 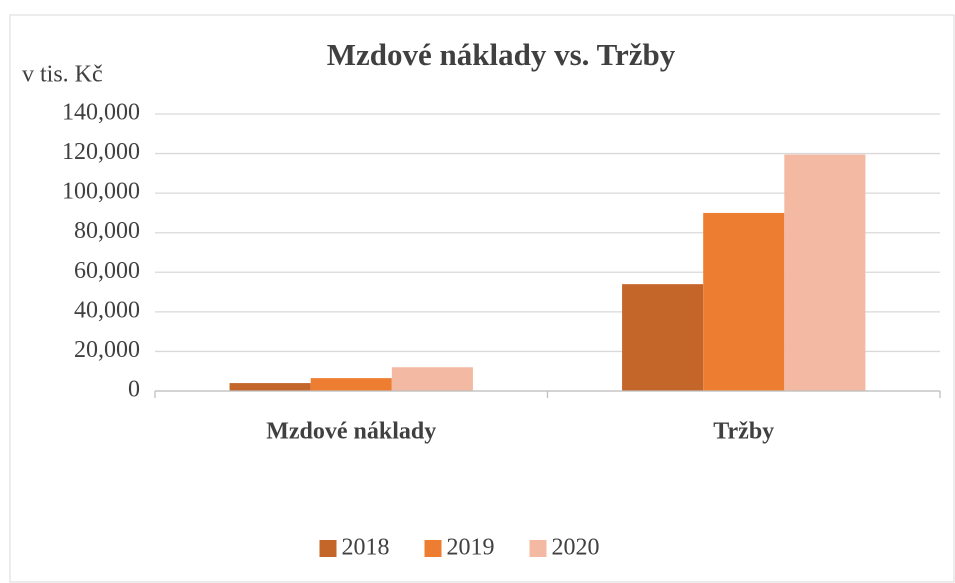 I want to click on y-tick-label: 40,000, so click(x=107, y=310).